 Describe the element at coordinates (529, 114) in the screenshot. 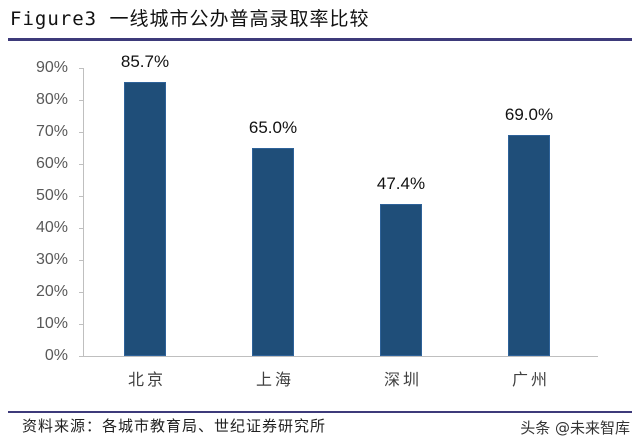

I see `bar-value-label: 69.0%` at that location.